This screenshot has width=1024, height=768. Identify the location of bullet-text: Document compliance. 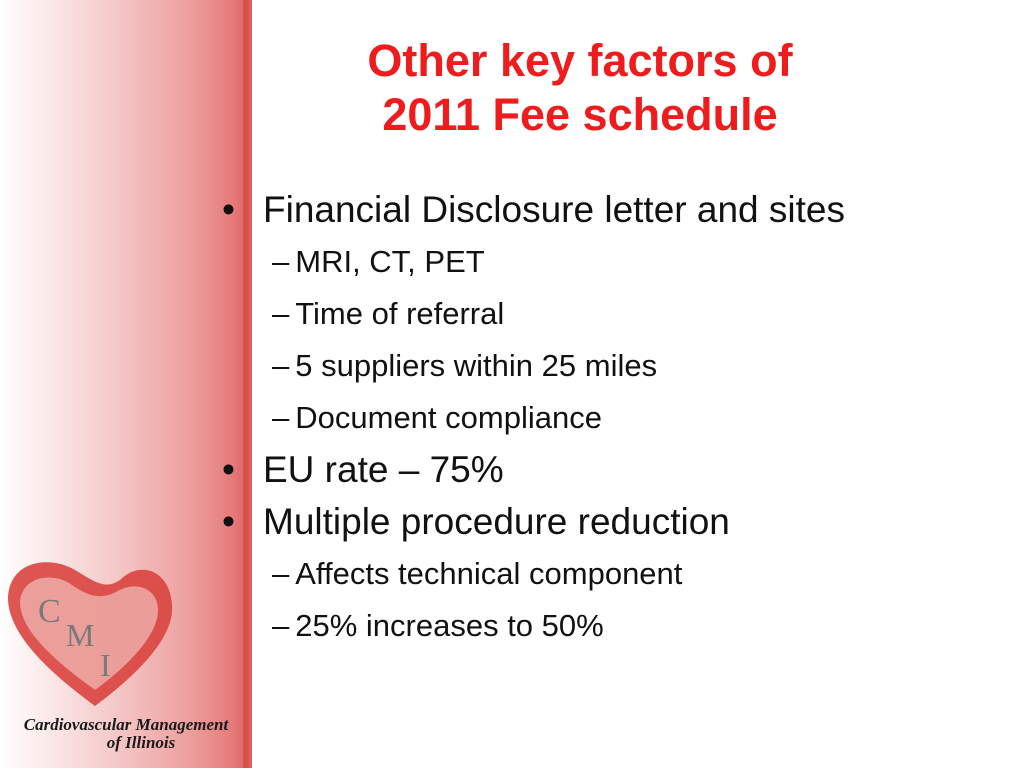
(448, 417).